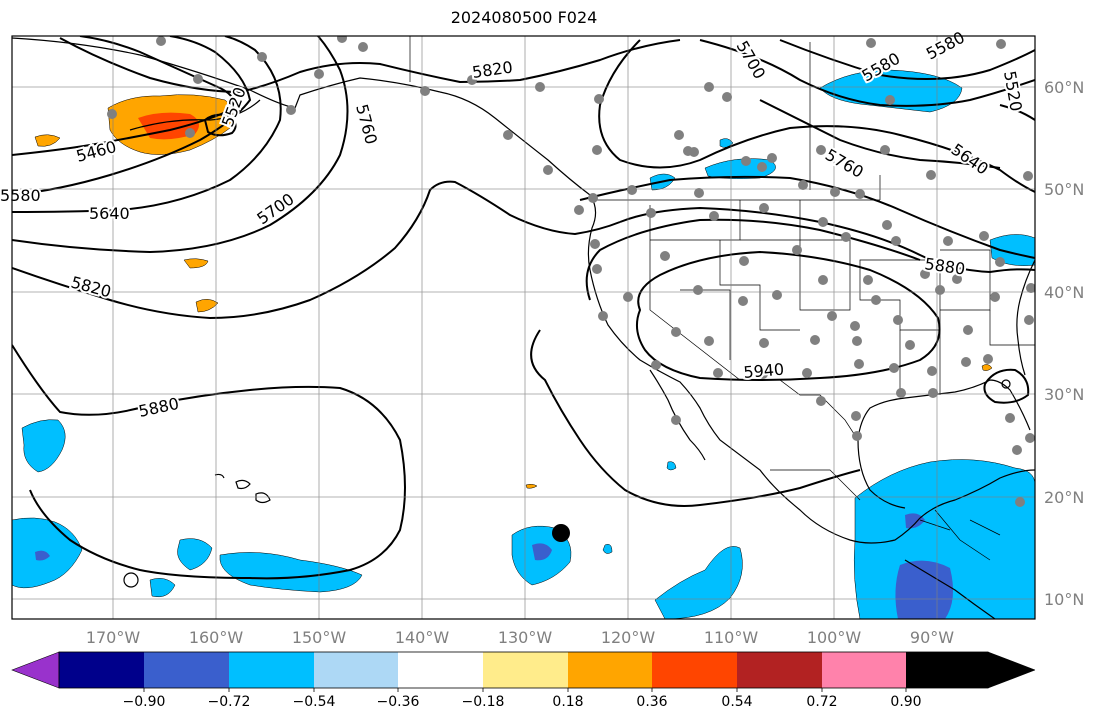  Describe the element at coordinates (483, 702) in the screenshot. I see `colorbar-tick-label: −0.18` at that location.